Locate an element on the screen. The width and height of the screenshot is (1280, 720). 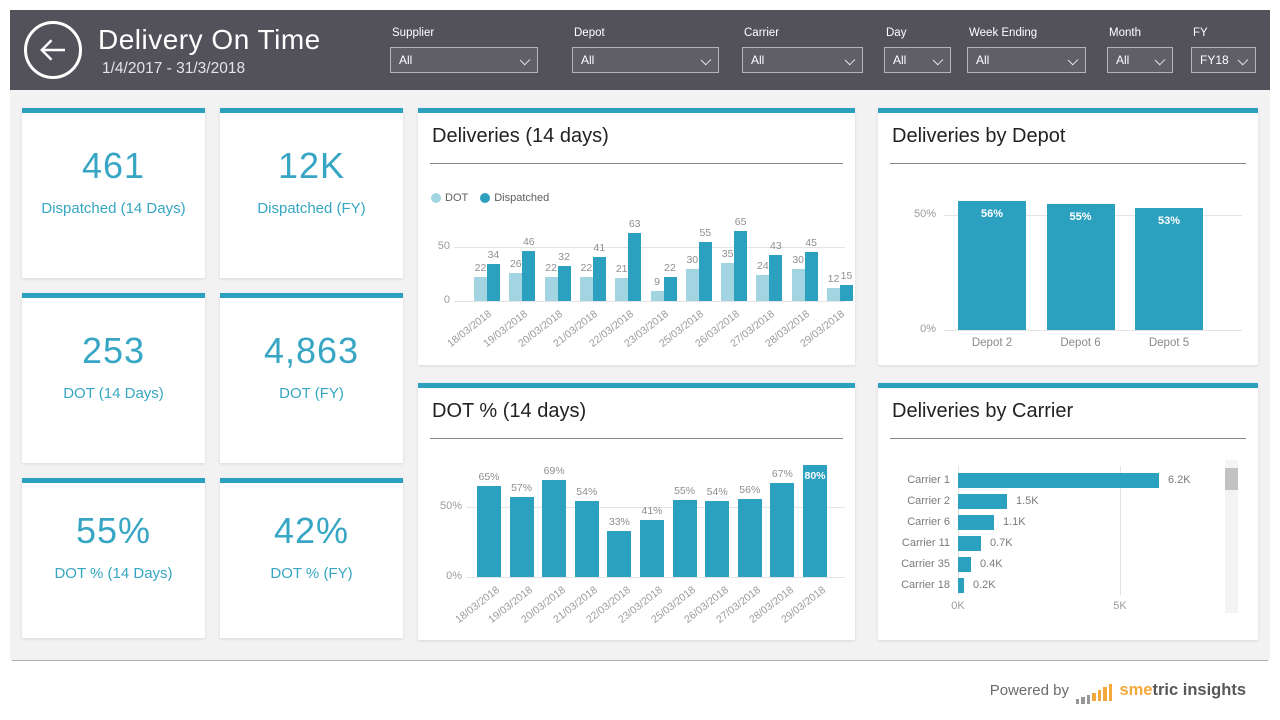
bar-value-label: 9 is located at coordinates (657, 282).